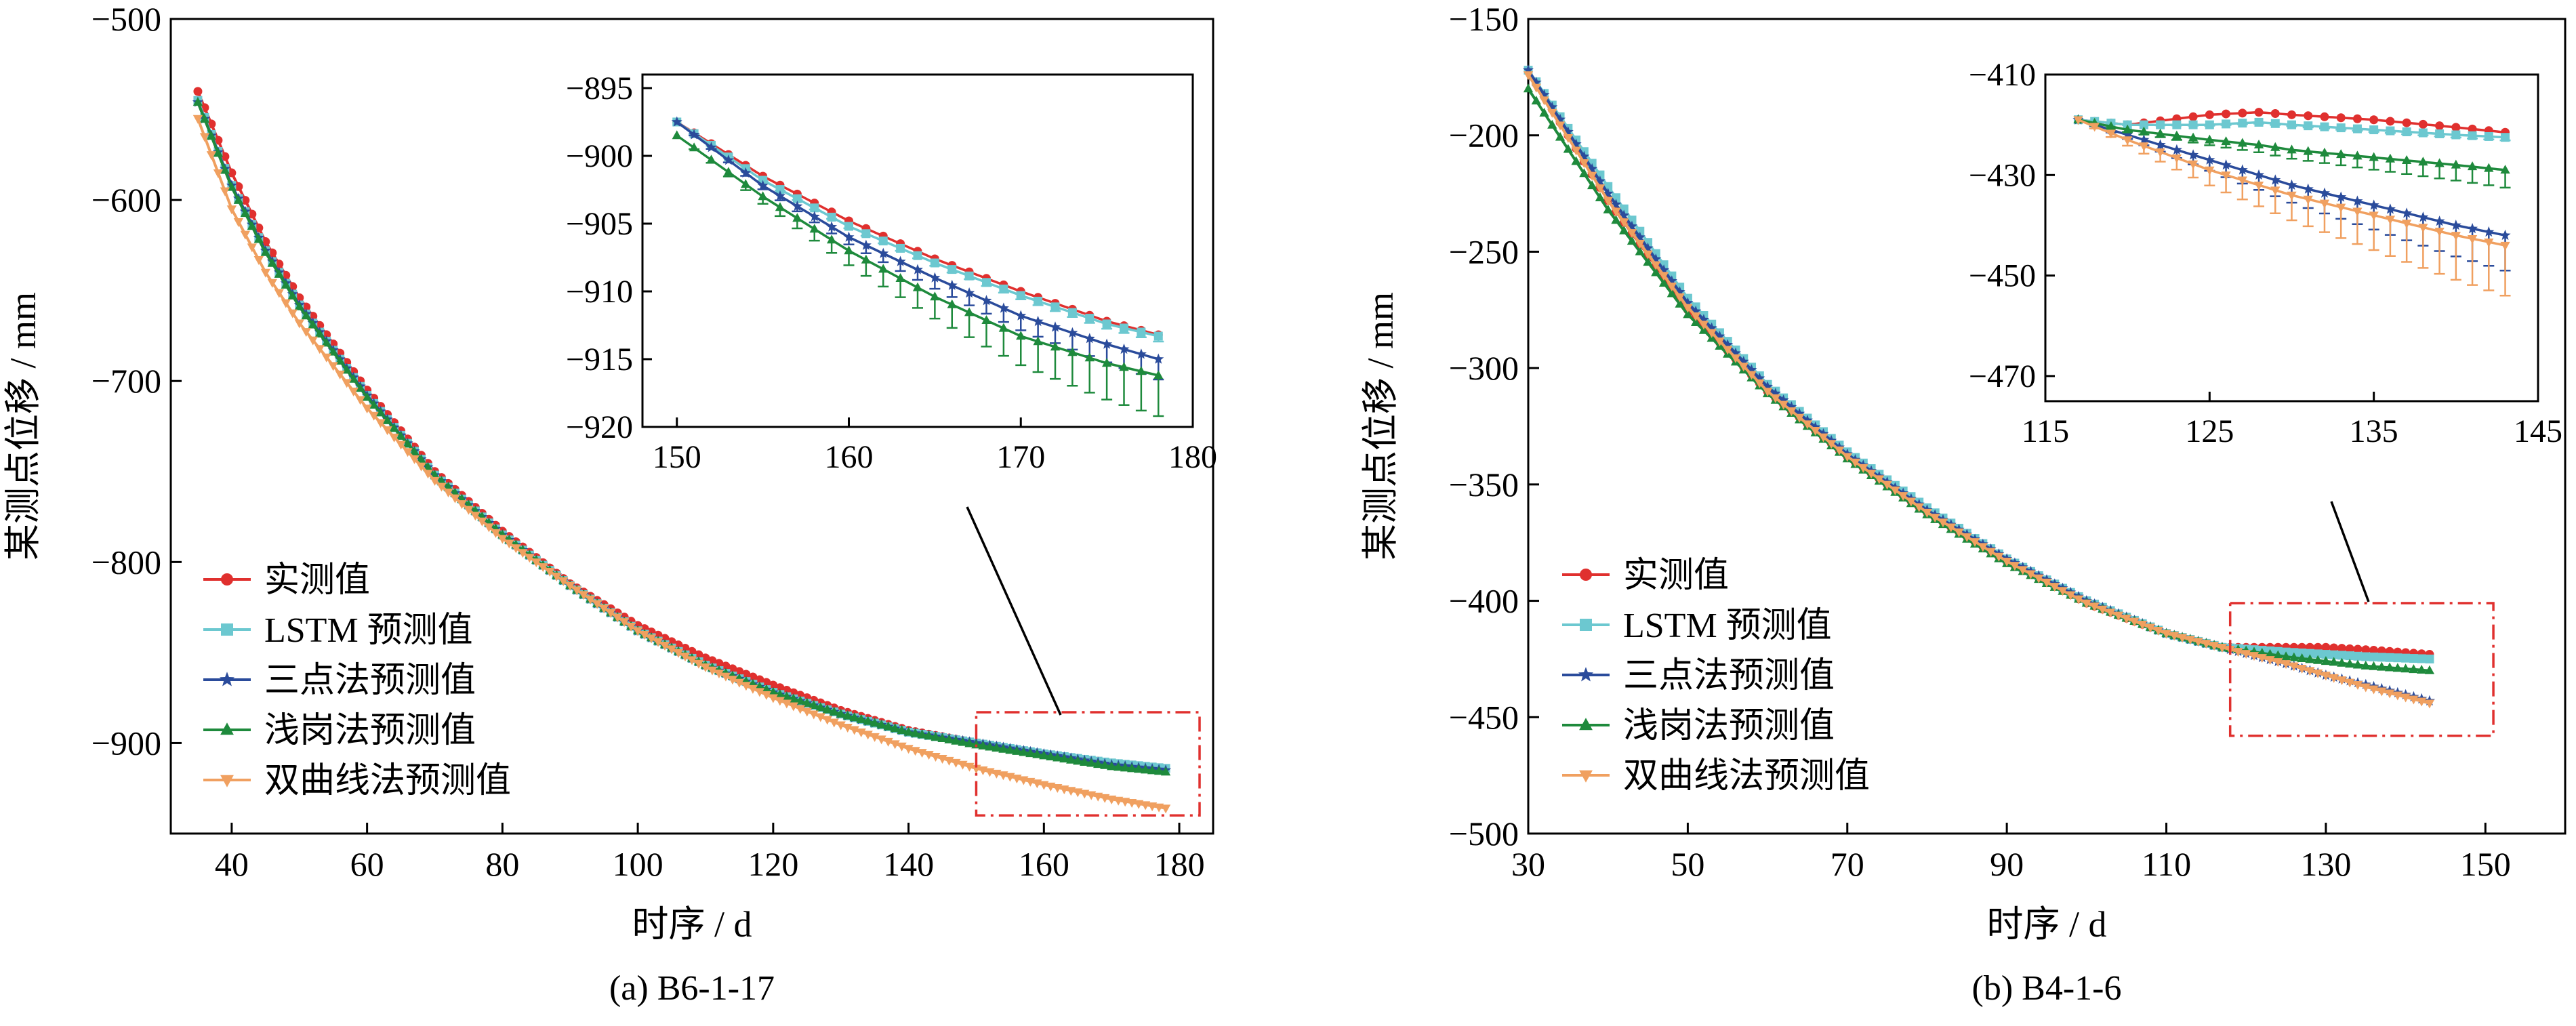 The width and height of the screenshot is (2576, 1026). What do you see at coordinates (367, 864) in the screenshot?
I see `x-tick-label: 60` at bounding box center [367, 864].